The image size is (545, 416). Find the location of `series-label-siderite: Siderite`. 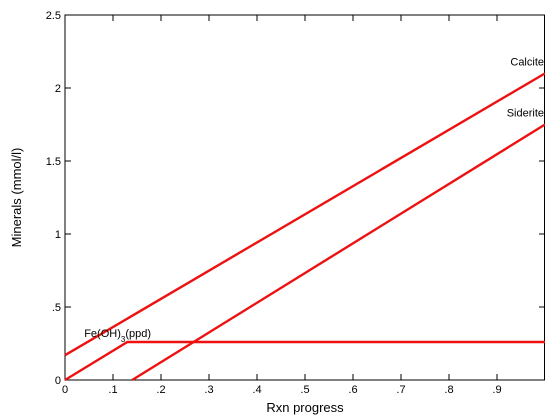

series-label-siderite: Siderite is located at coordinates (525, 114).